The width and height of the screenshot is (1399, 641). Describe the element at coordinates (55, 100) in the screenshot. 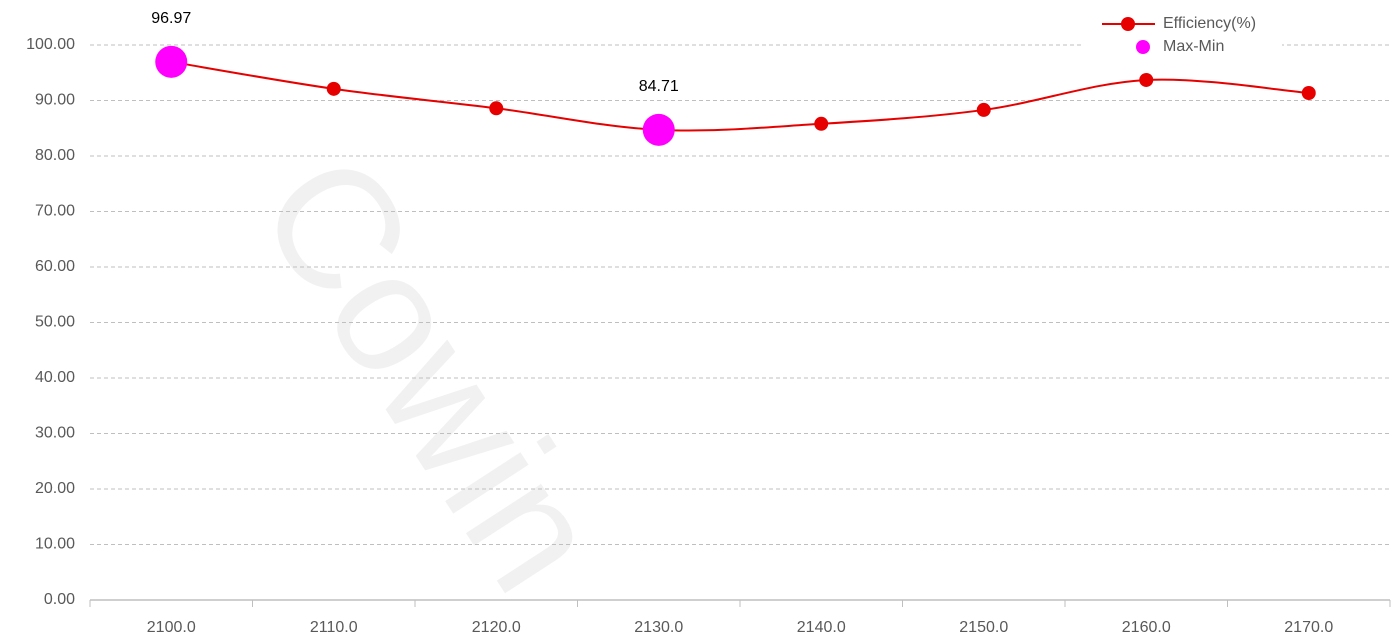

I see `y-tick-label: 90.00` at that location.